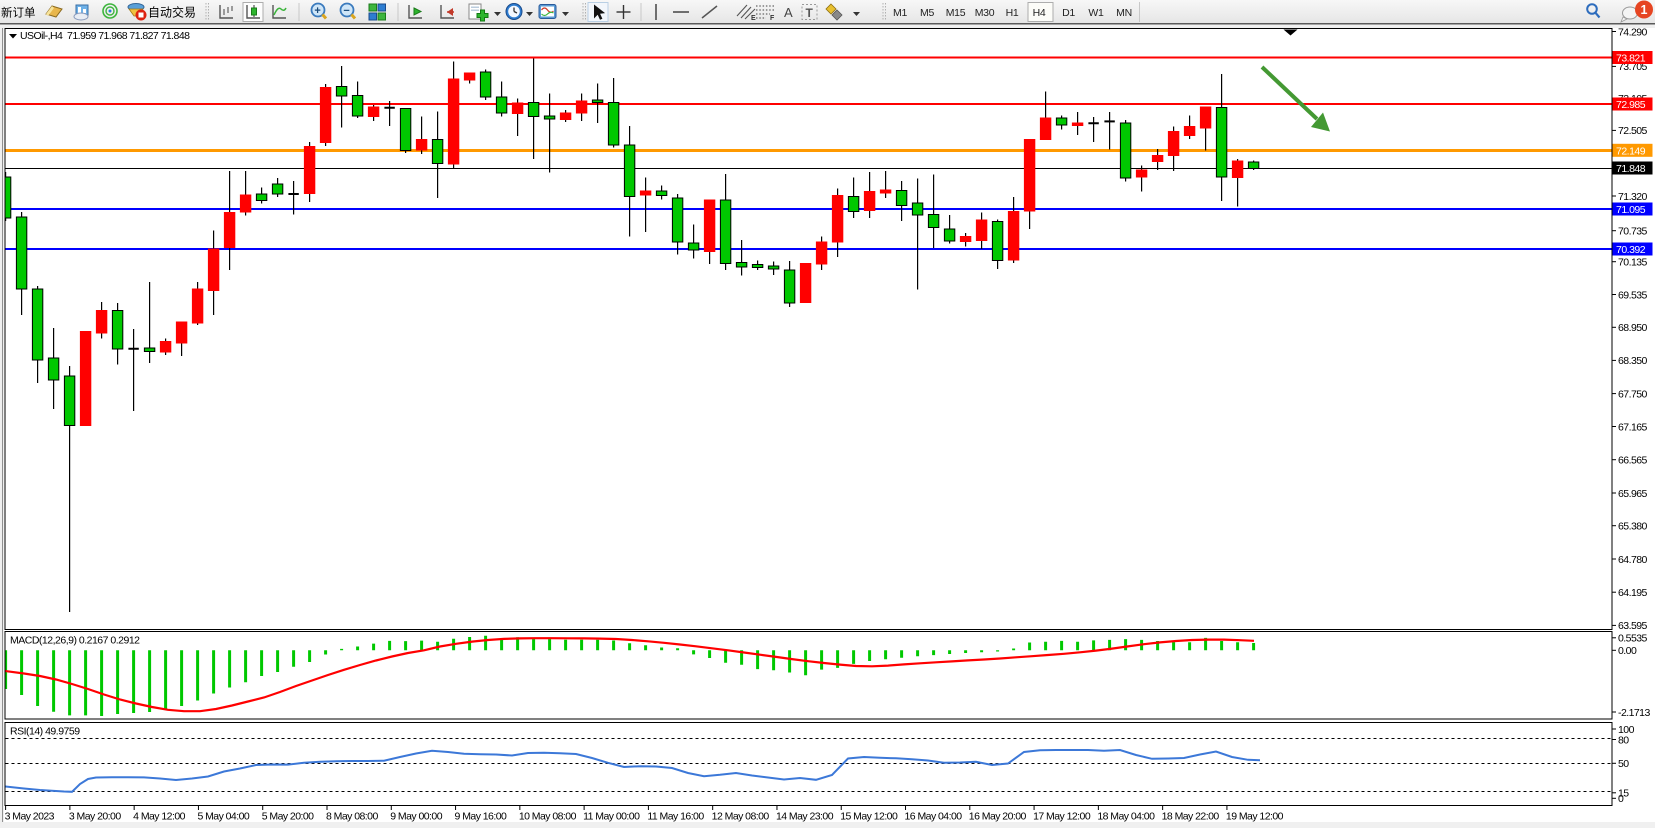 The width and height of the screenshot is (1655, 828). Describe the element at coordinates (416, 817) in the screenshot. I see `svg-text: 9 May 00:00` at that location.